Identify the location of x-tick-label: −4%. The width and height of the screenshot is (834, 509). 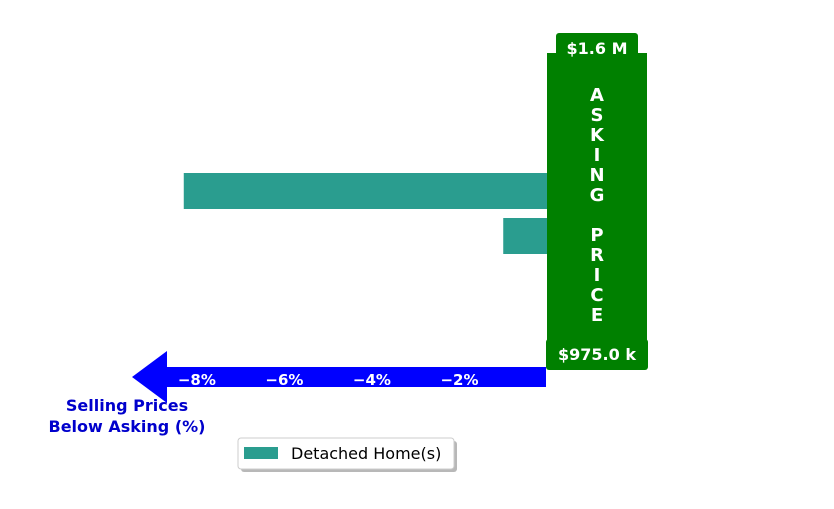
(372, 380).